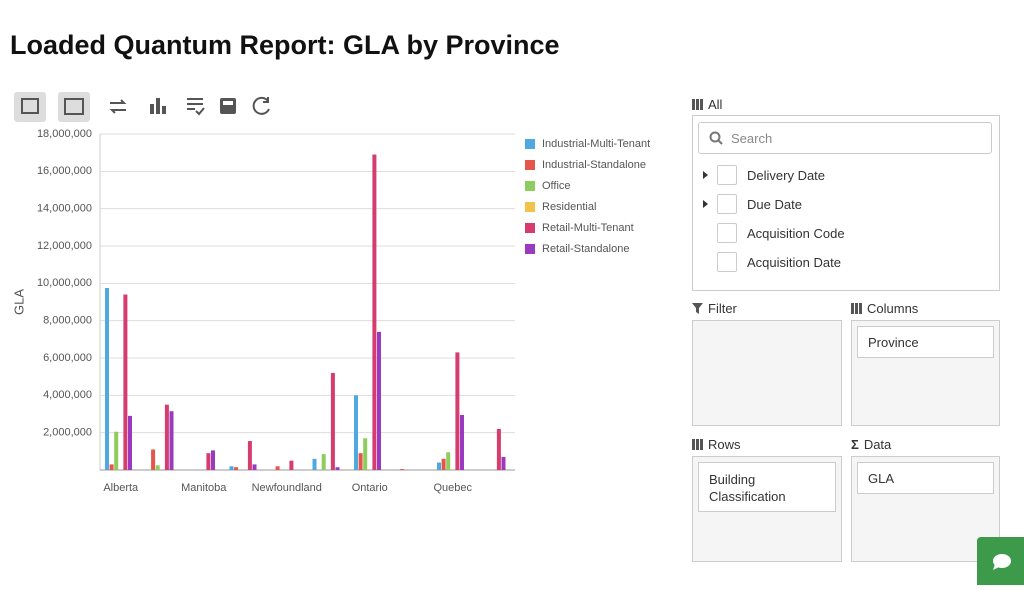 This screenshot has height=590, width=1024. Describe the element at coordinates (556, 186) in the screenshot. I see `legend-label: Office` at that location.